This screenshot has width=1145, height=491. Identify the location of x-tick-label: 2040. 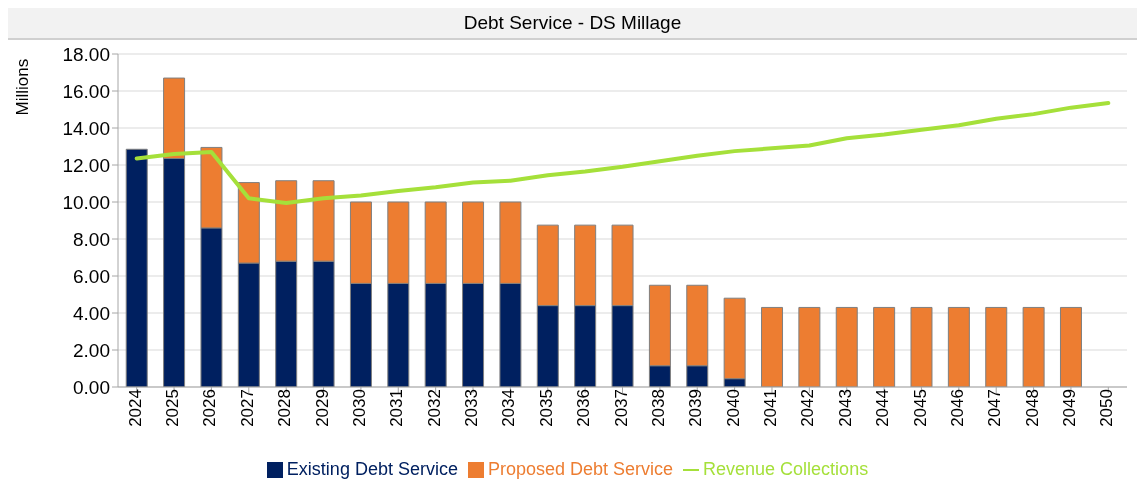
(733, 408).